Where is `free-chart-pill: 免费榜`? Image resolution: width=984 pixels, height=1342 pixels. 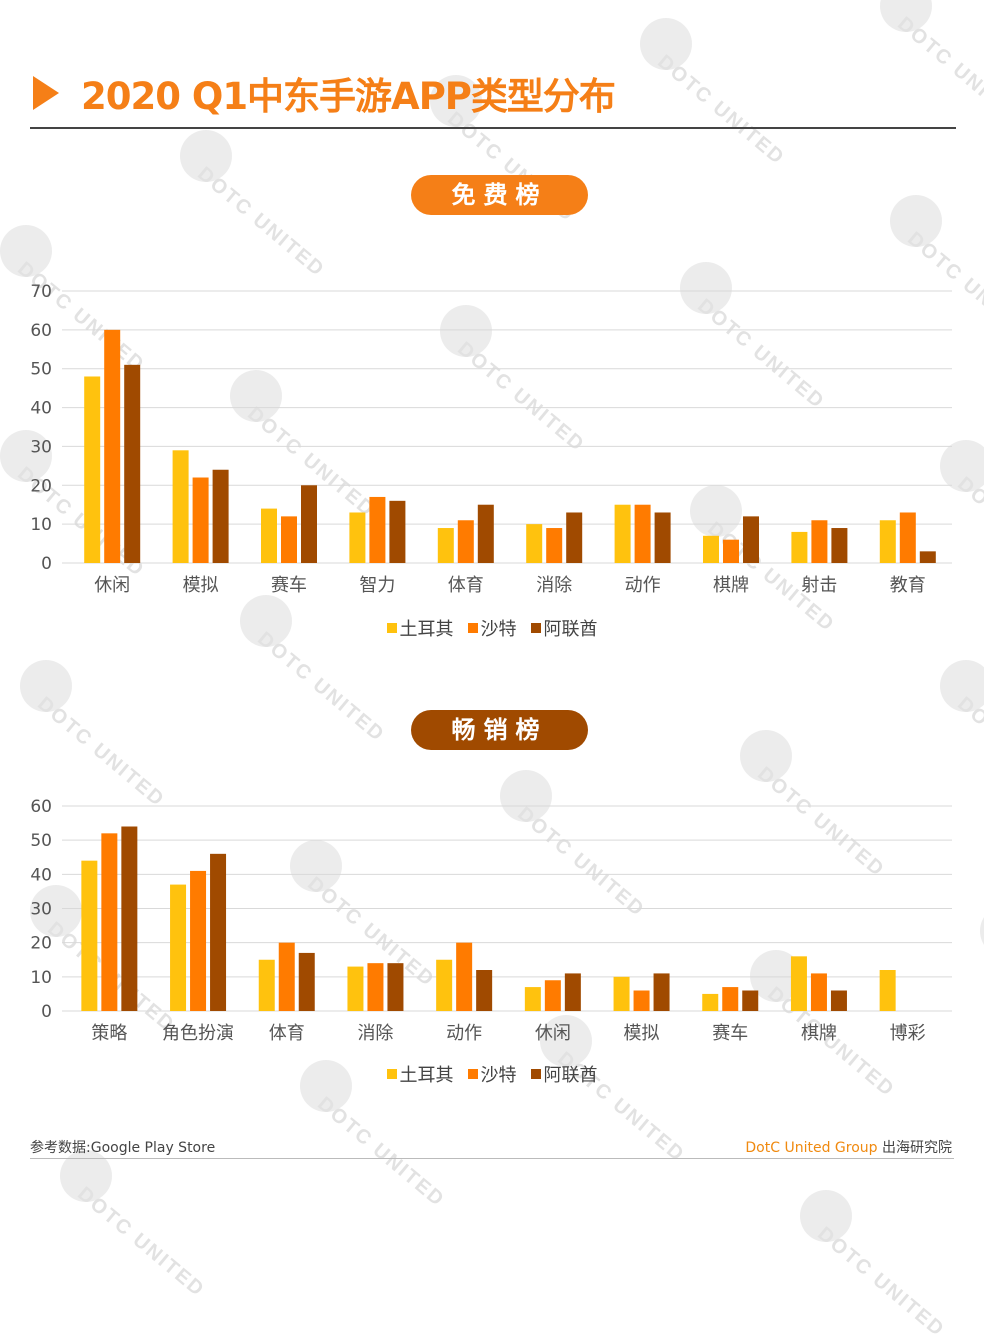 free-chart-pill: 免费榜 is located at coordinates (499, 195).